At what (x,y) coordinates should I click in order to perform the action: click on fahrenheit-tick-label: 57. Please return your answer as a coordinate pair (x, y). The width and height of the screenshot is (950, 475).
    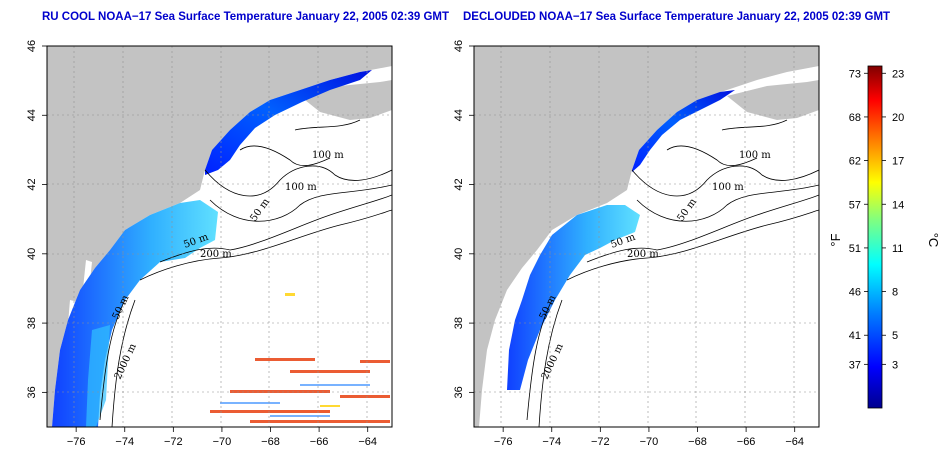
    Looking at the image, I should click on (855, 205).